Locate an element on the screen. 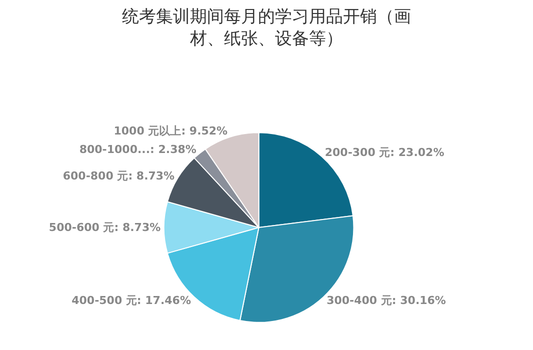  slice-label: 300-400 元: 30.16% is located at coordinates (386, 301).